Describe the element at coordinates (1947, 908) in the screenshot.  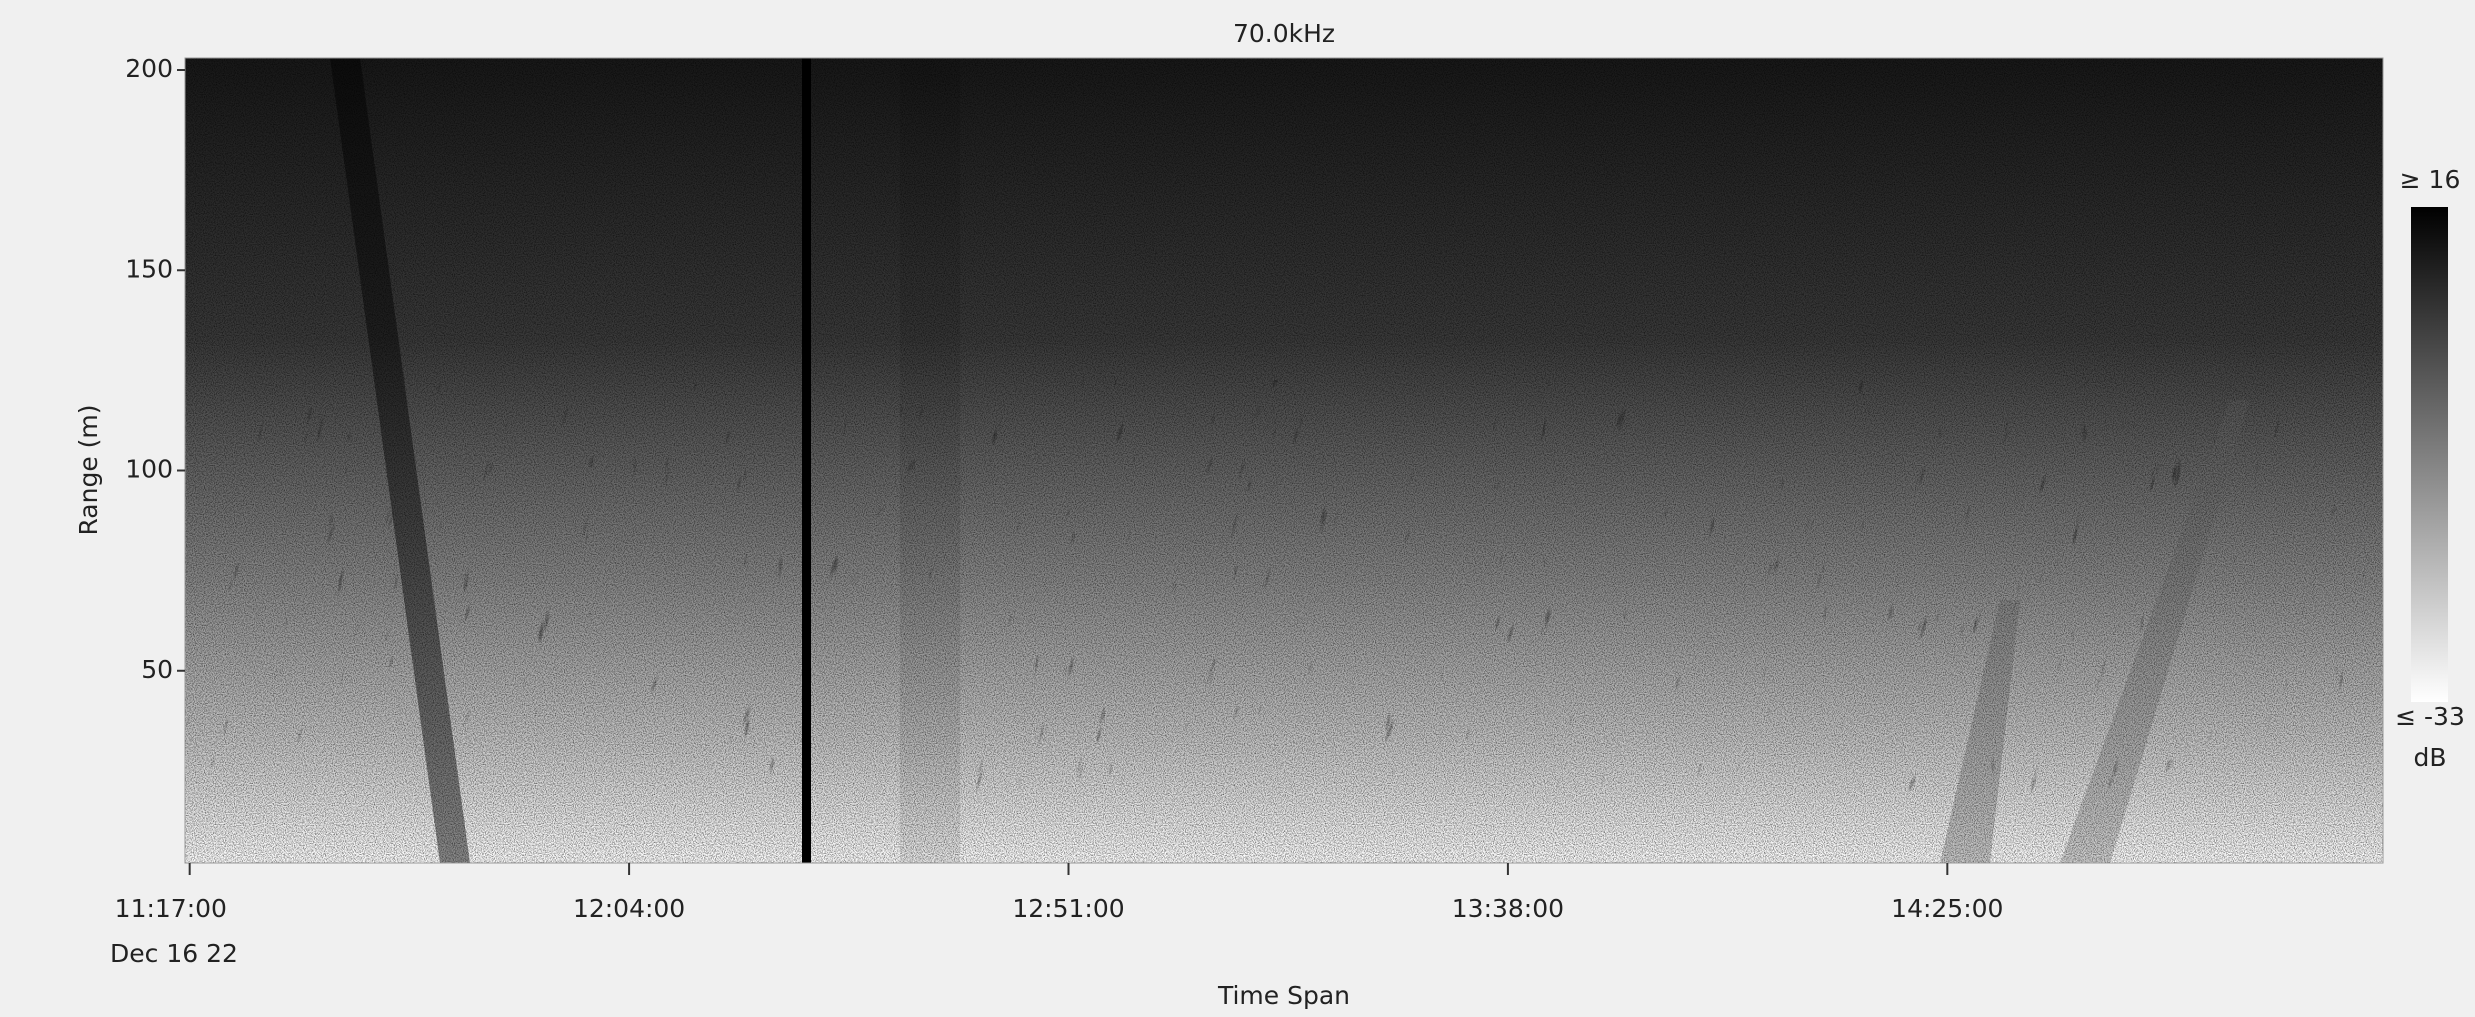
I see `x-tick-label: 14:25:00` at that location.